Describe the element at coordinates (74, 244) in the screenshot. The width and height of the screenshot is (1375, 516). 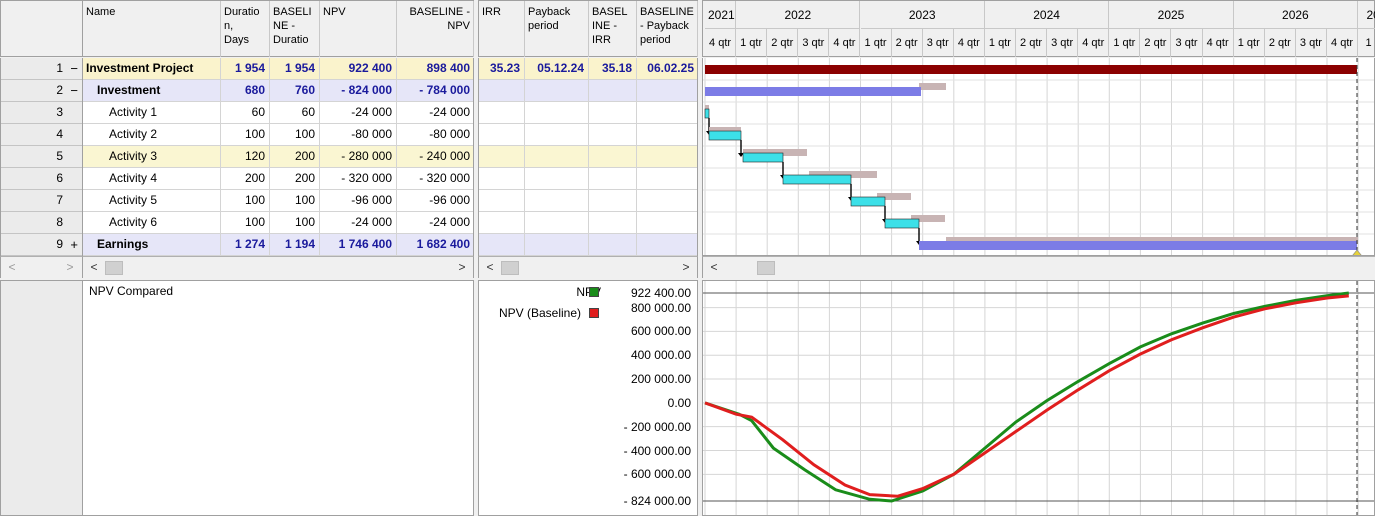
I see `expand-icon: +` at that location.